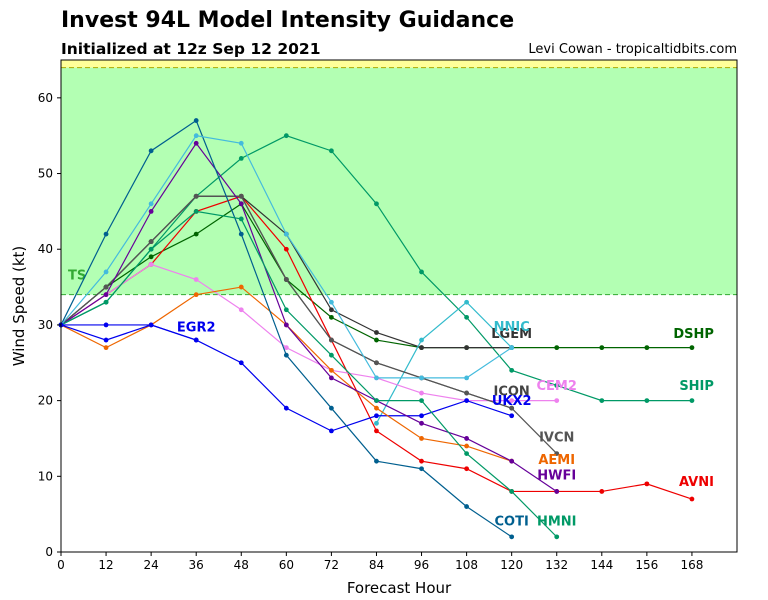  What do you see at coordinates (512, 327) in the screenshot?
I see `series-label-nnic: NNIC` at bounding box center [512, 327].